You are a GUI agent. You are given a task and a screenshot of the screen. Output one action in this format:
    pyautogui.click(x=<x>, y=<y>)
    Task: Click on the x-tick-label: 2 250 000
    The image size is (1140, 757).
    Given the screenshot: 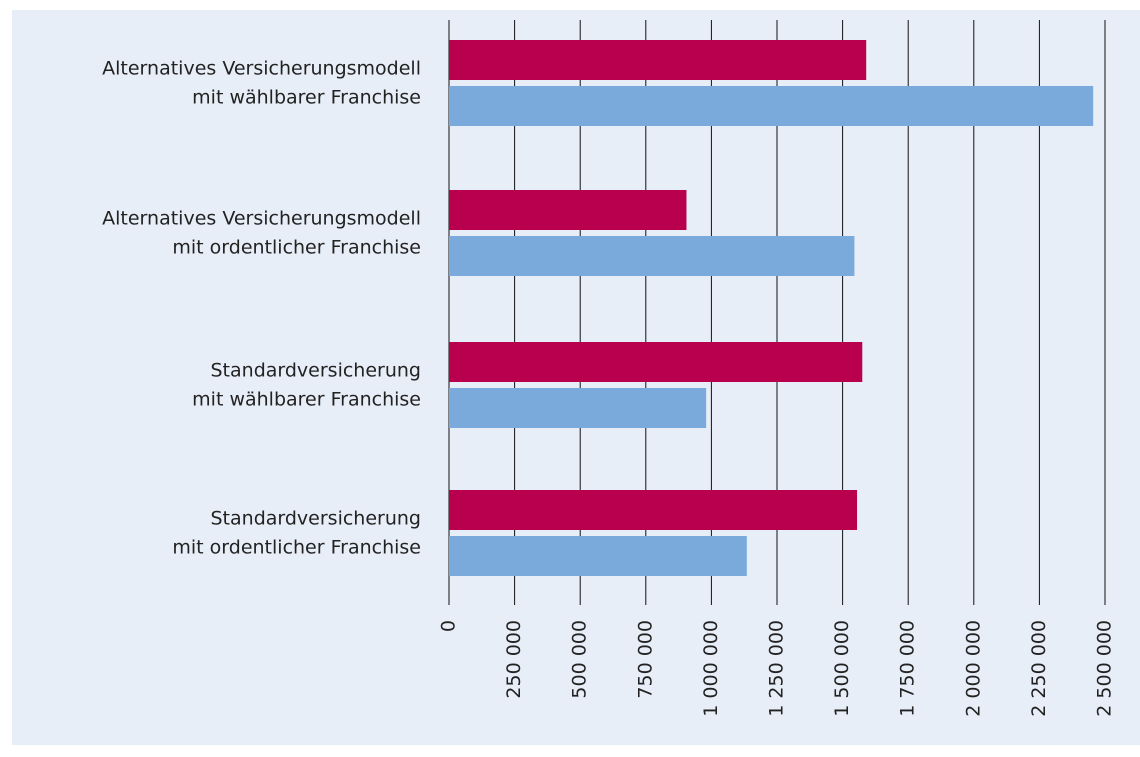 What is the action you would take?
    pyautogui.click(x=1039, y=668)
    